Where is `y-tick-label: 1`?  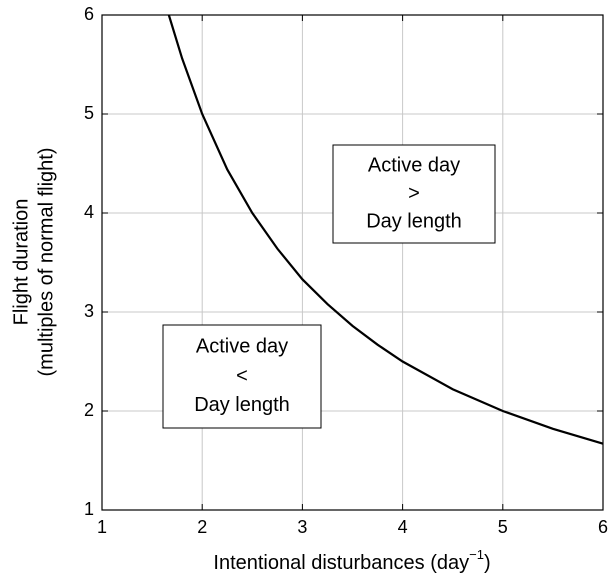
y-tick-label: 1 is located at coordinates (89, 509).